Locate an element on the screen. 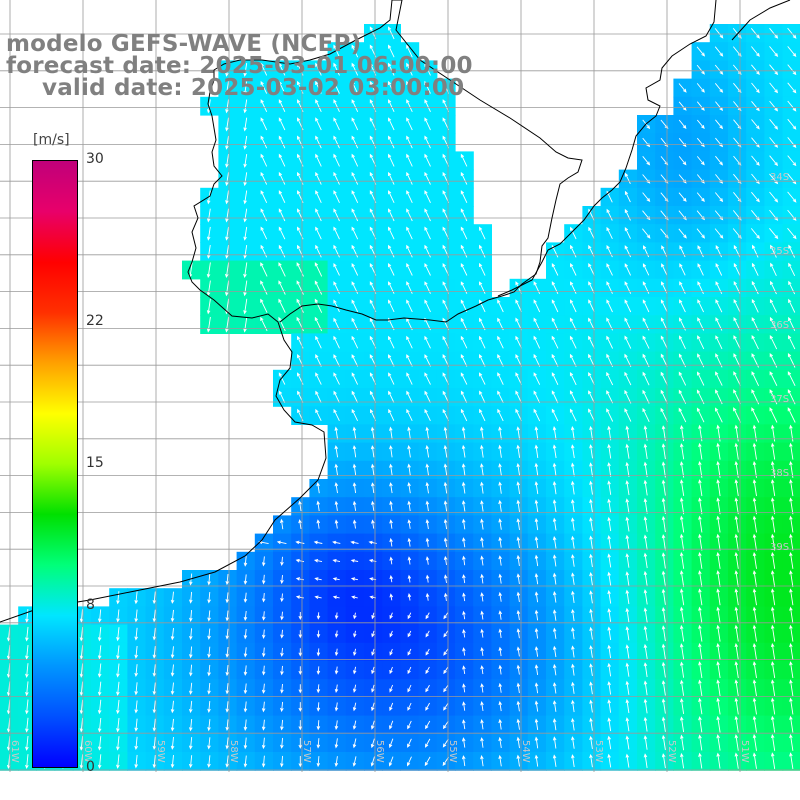 Image resolution: width=800 pixels, height=800 pixels. colorbar-unit-label: [m/s] is located at coordinates (51, 140).